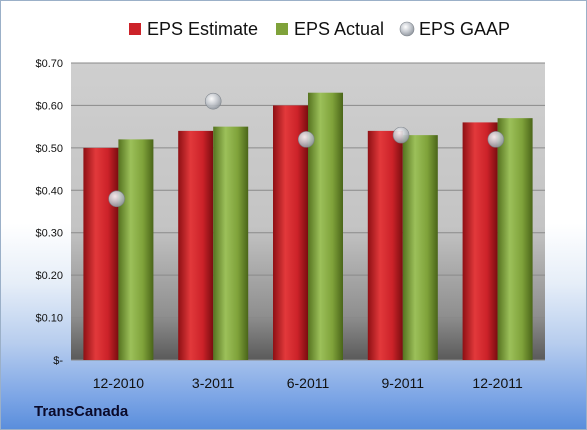 The height and width of the screenshot is (430, 587). I want to click on legend-swatch-eps-gaap, so click(407, 29).